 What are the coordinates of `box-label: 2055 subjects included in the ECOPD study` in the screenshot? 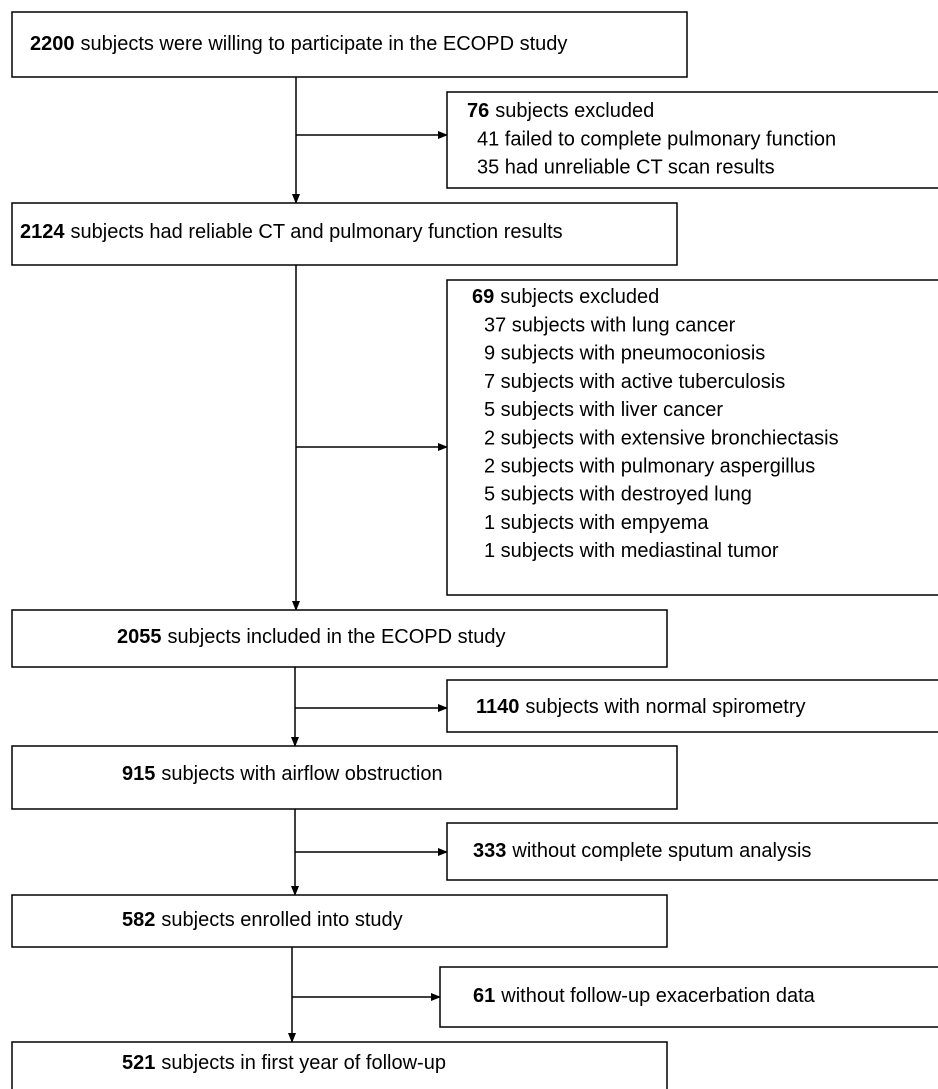 It's located at (311, 637).